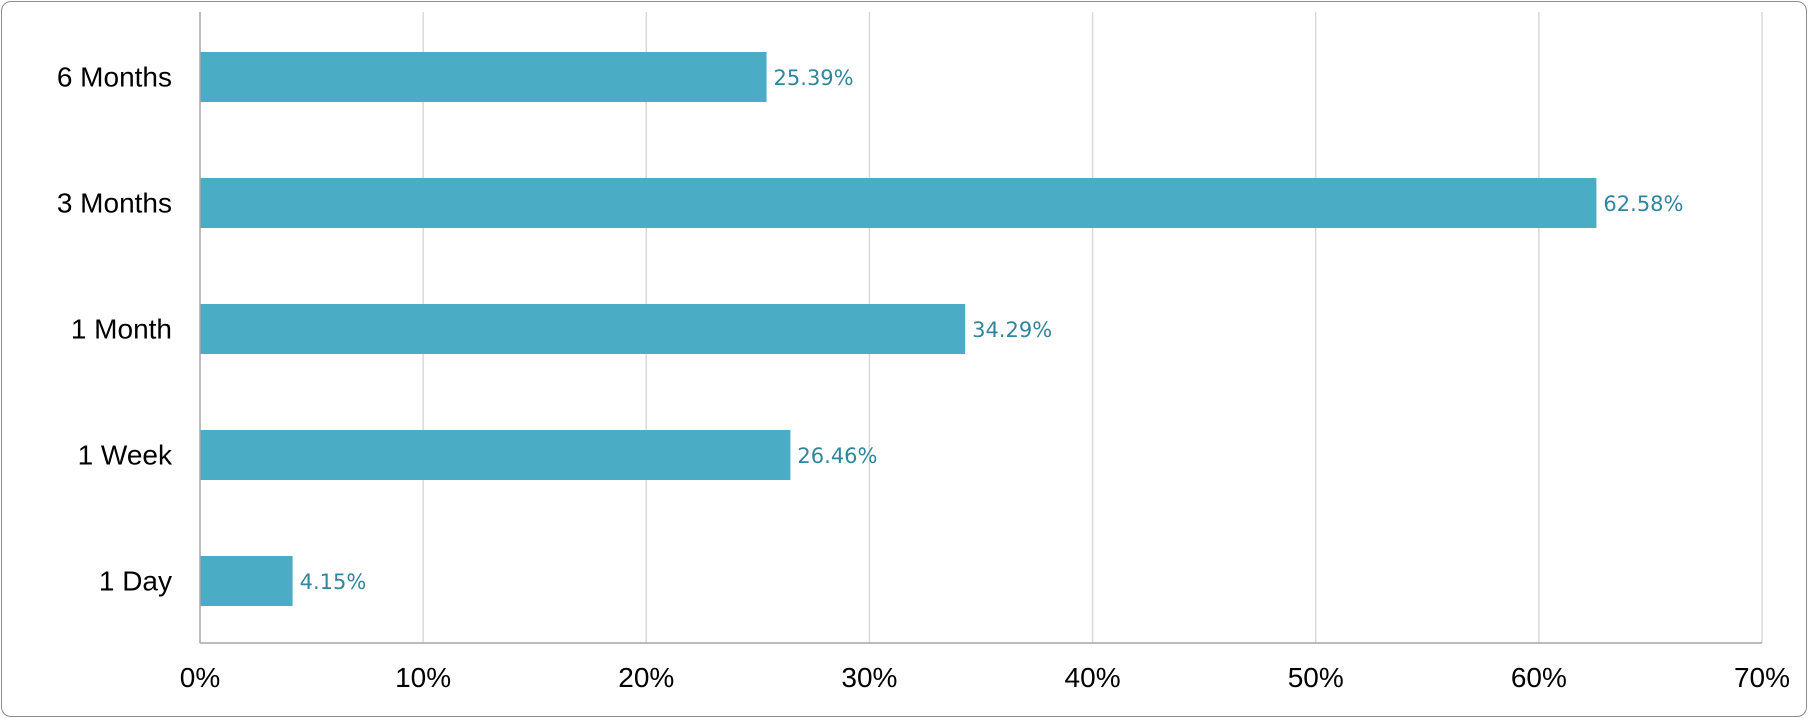 Image resolution: width=1810 pixels, height=720 pixels. Describe the element at coordinates (1012, 330) in the screenshot. I see `data-label: 34.29%` at that location.